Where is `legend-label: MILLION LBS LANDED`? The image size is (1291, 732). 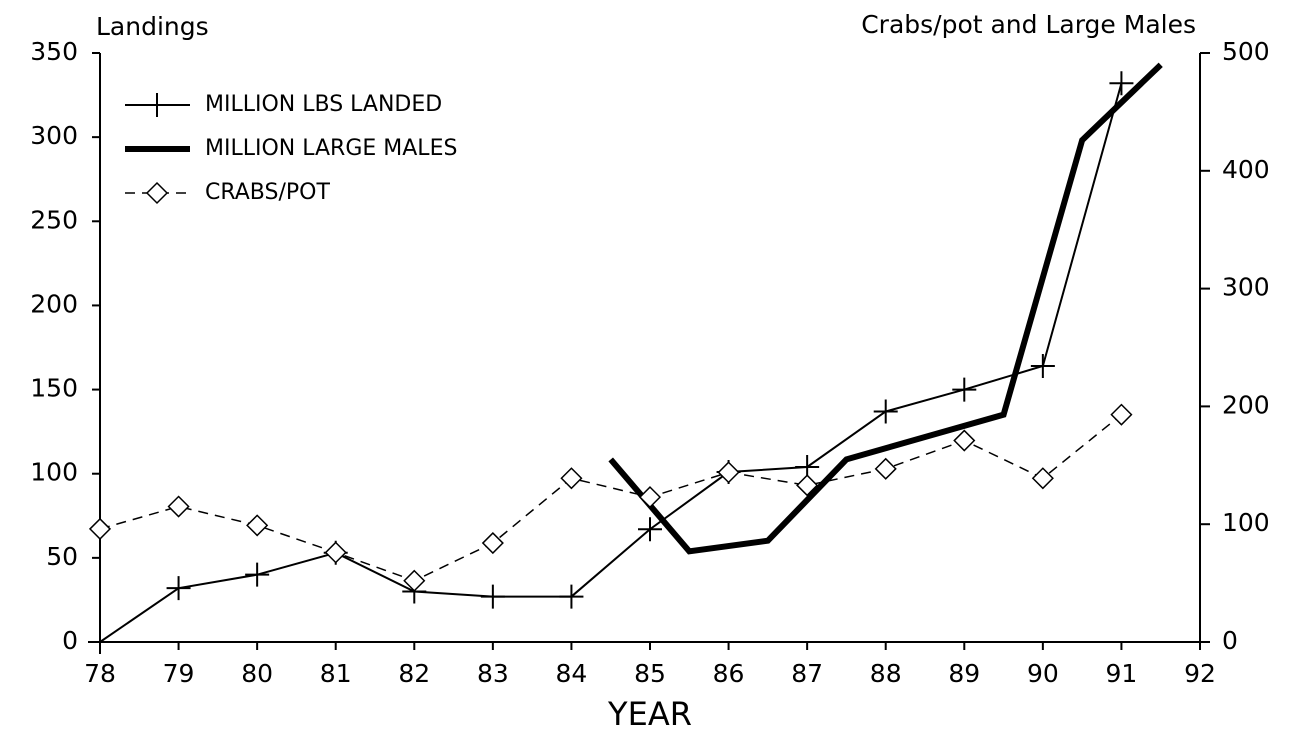 legend-label: MILLION LBS LANDED is located at coordinates (323, 104).